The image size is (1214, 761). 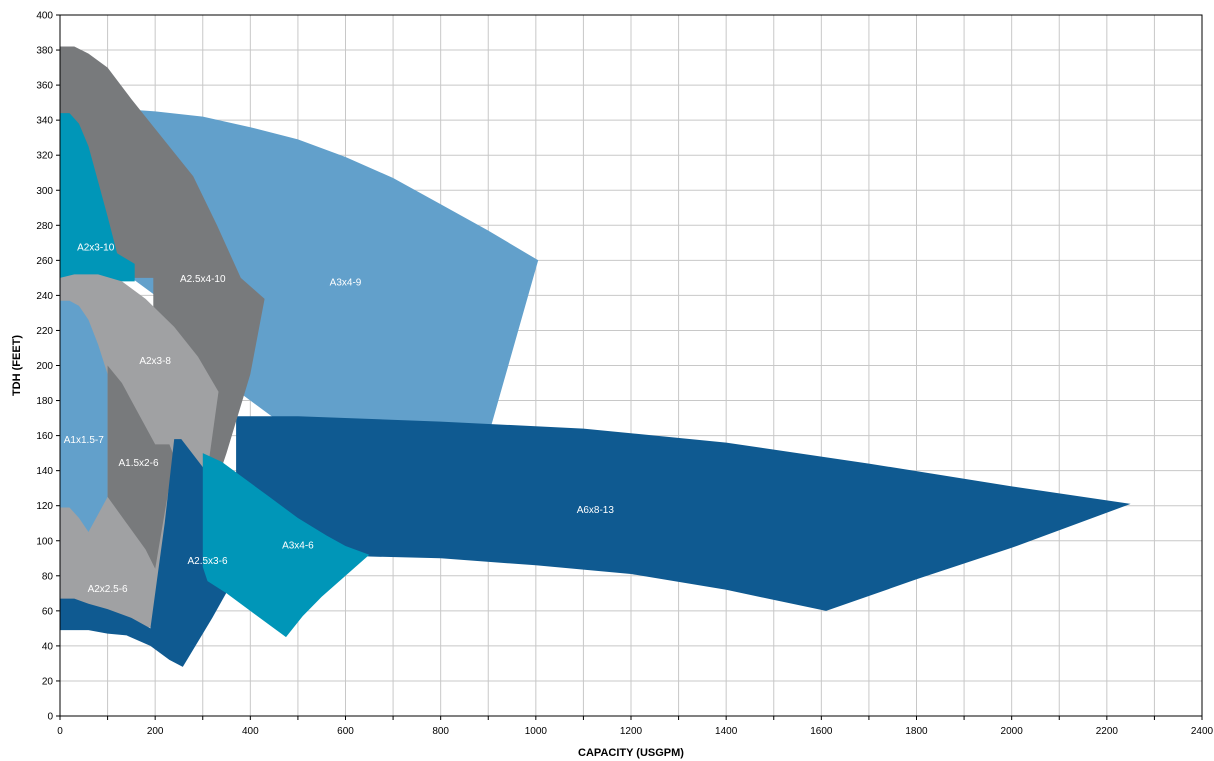 I want to click on x-tick-label: 400, so click(x=250, y=731).